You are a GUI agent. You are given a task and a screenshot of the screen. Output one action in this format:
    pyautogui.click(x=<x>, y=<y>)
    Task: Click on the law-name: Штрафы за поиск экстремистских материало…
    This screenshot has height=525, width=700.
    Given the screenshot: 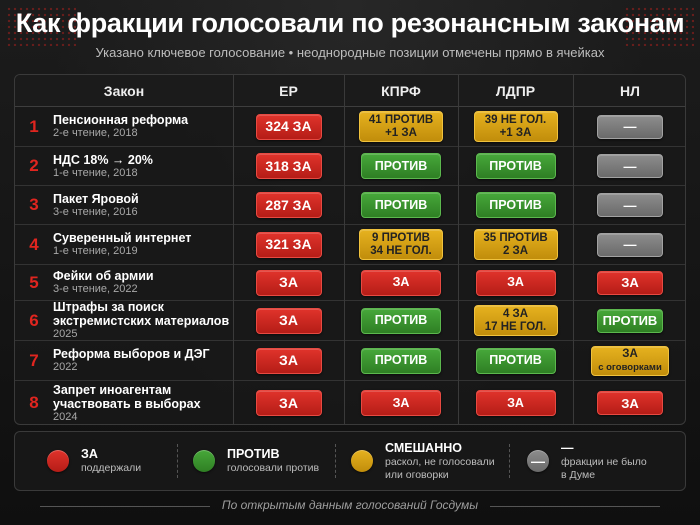 What is the action you would take?
    pyautogui.click(x=141, y=314)
    